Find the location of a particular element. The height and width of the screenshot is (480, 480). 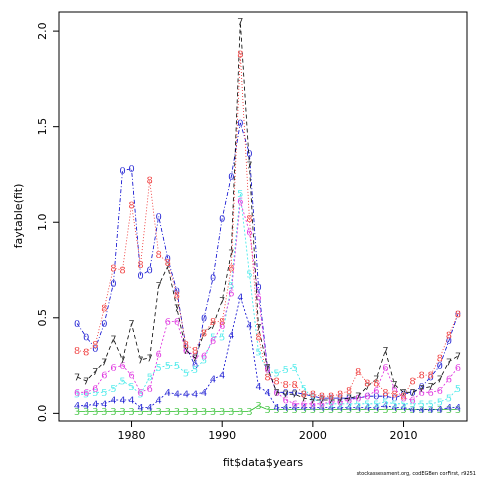

y-tick-label: 0.5 is located at coordinates (42, 318).